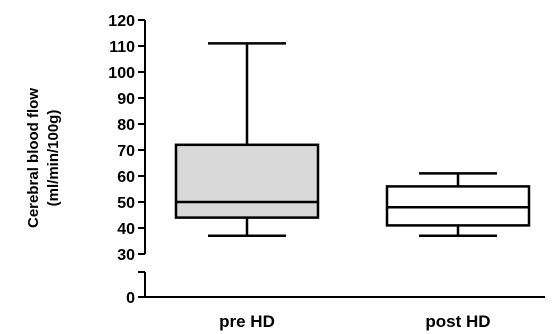  What do you see at coordinates (33, 158) in the screenshot?
I see `y-axis-title-line1: Cerebral blood flow` at bounding box center [33, 158].